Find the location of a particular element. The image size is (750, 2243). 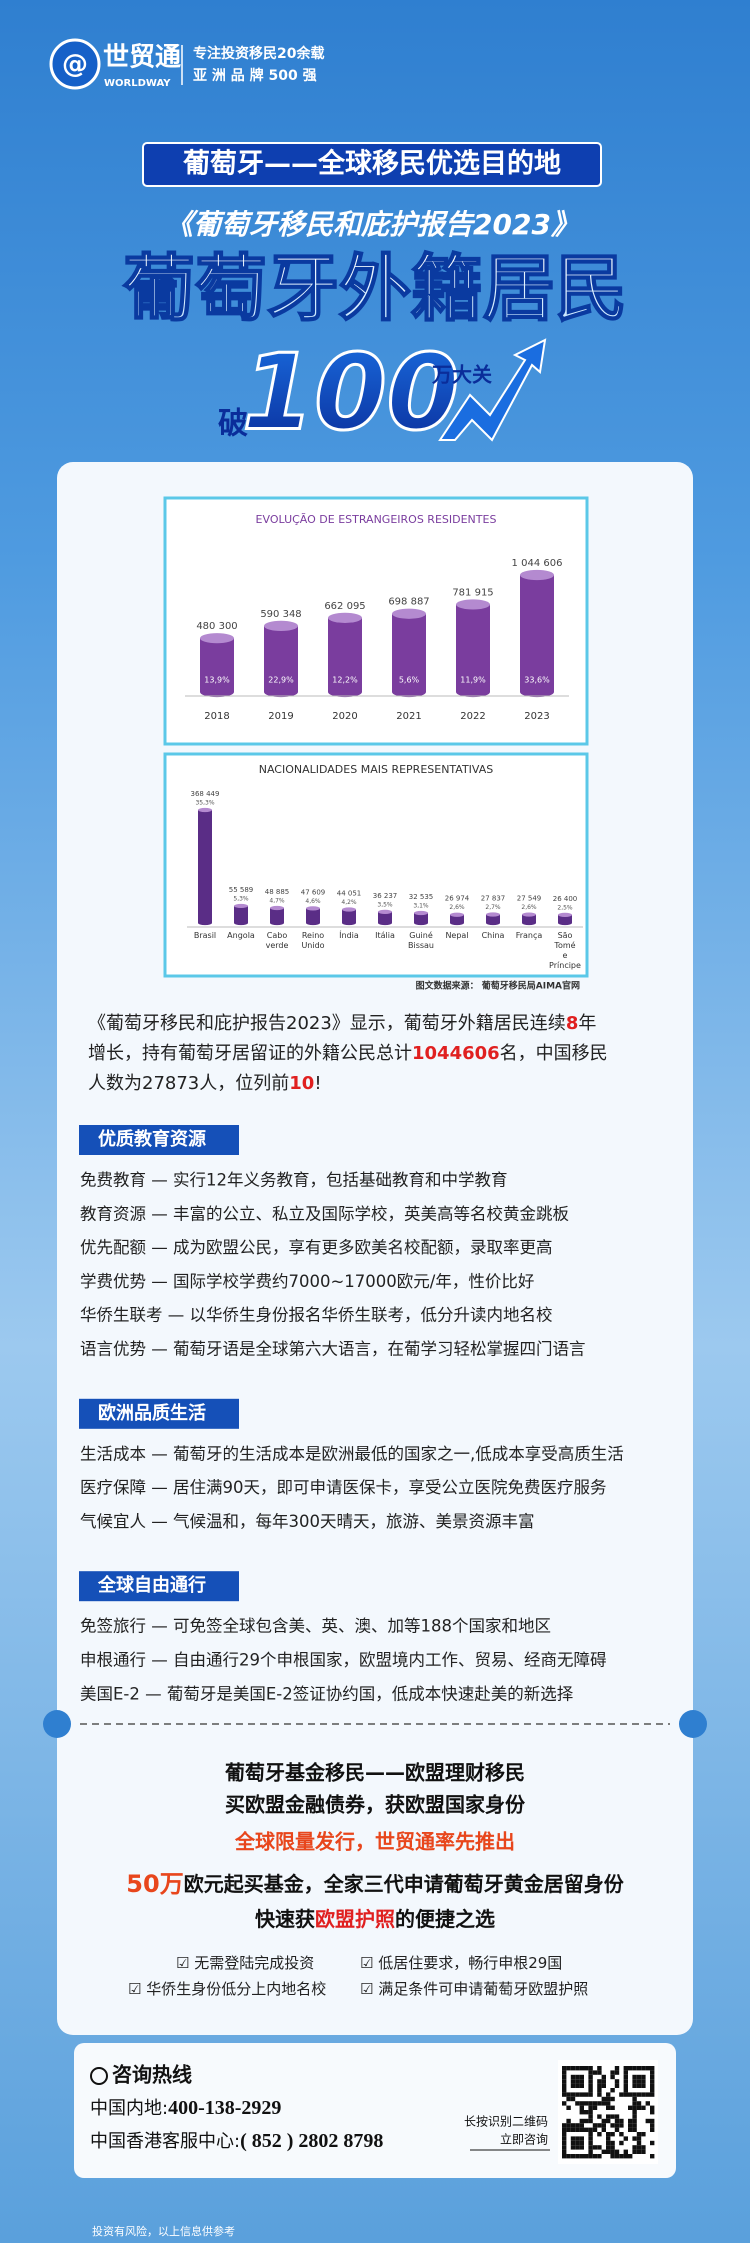

check-item: ☑ 无需登陆完成投资 is located at coordinates (245, 1963).